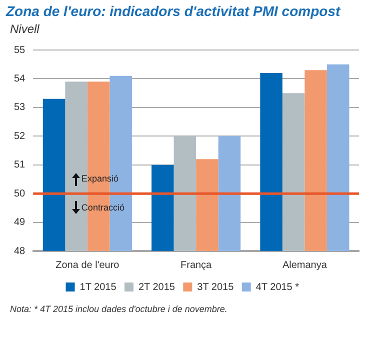 This screenshot has width=373, height=338. Describe the element at coordinates (157, 287) in the screenshot. I see `legend-label: 2T 2015` at that location.